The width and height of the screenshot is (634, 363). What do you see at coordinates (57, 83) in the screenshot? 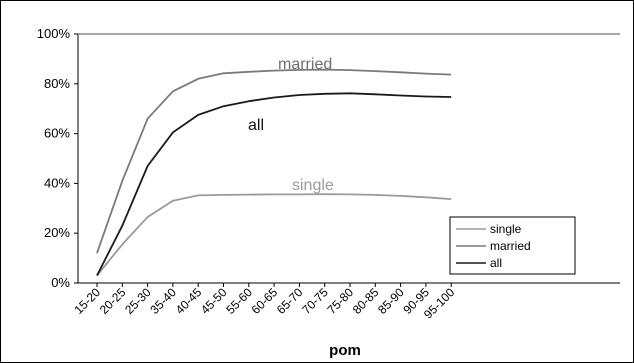
I see `y-tick-label: 80%` at bounding box center [57, 83].